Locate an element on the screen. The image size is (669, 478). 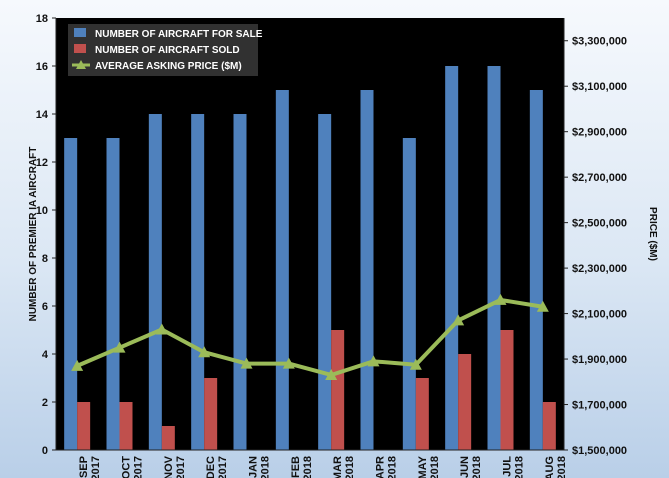
x-tick-label-2: NOV2017 is located at coordinates (175, 466).